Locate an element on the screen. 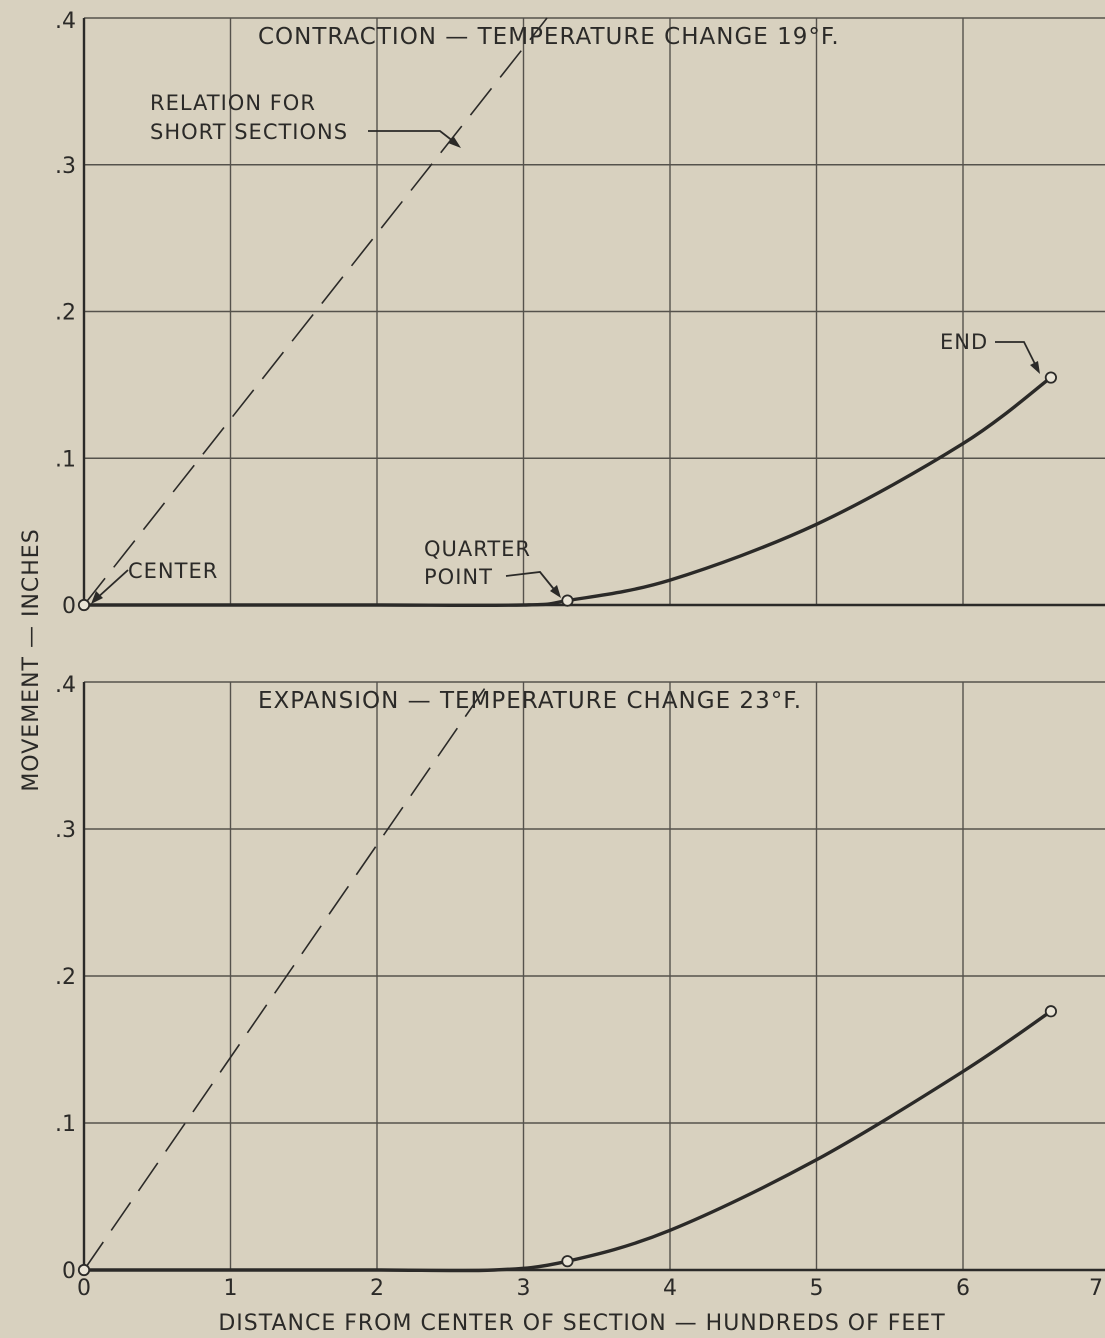 The height and width of the screenshot is (1338, 1105). x-tick-label-1: 1 is located at coordinates (231, 1288).